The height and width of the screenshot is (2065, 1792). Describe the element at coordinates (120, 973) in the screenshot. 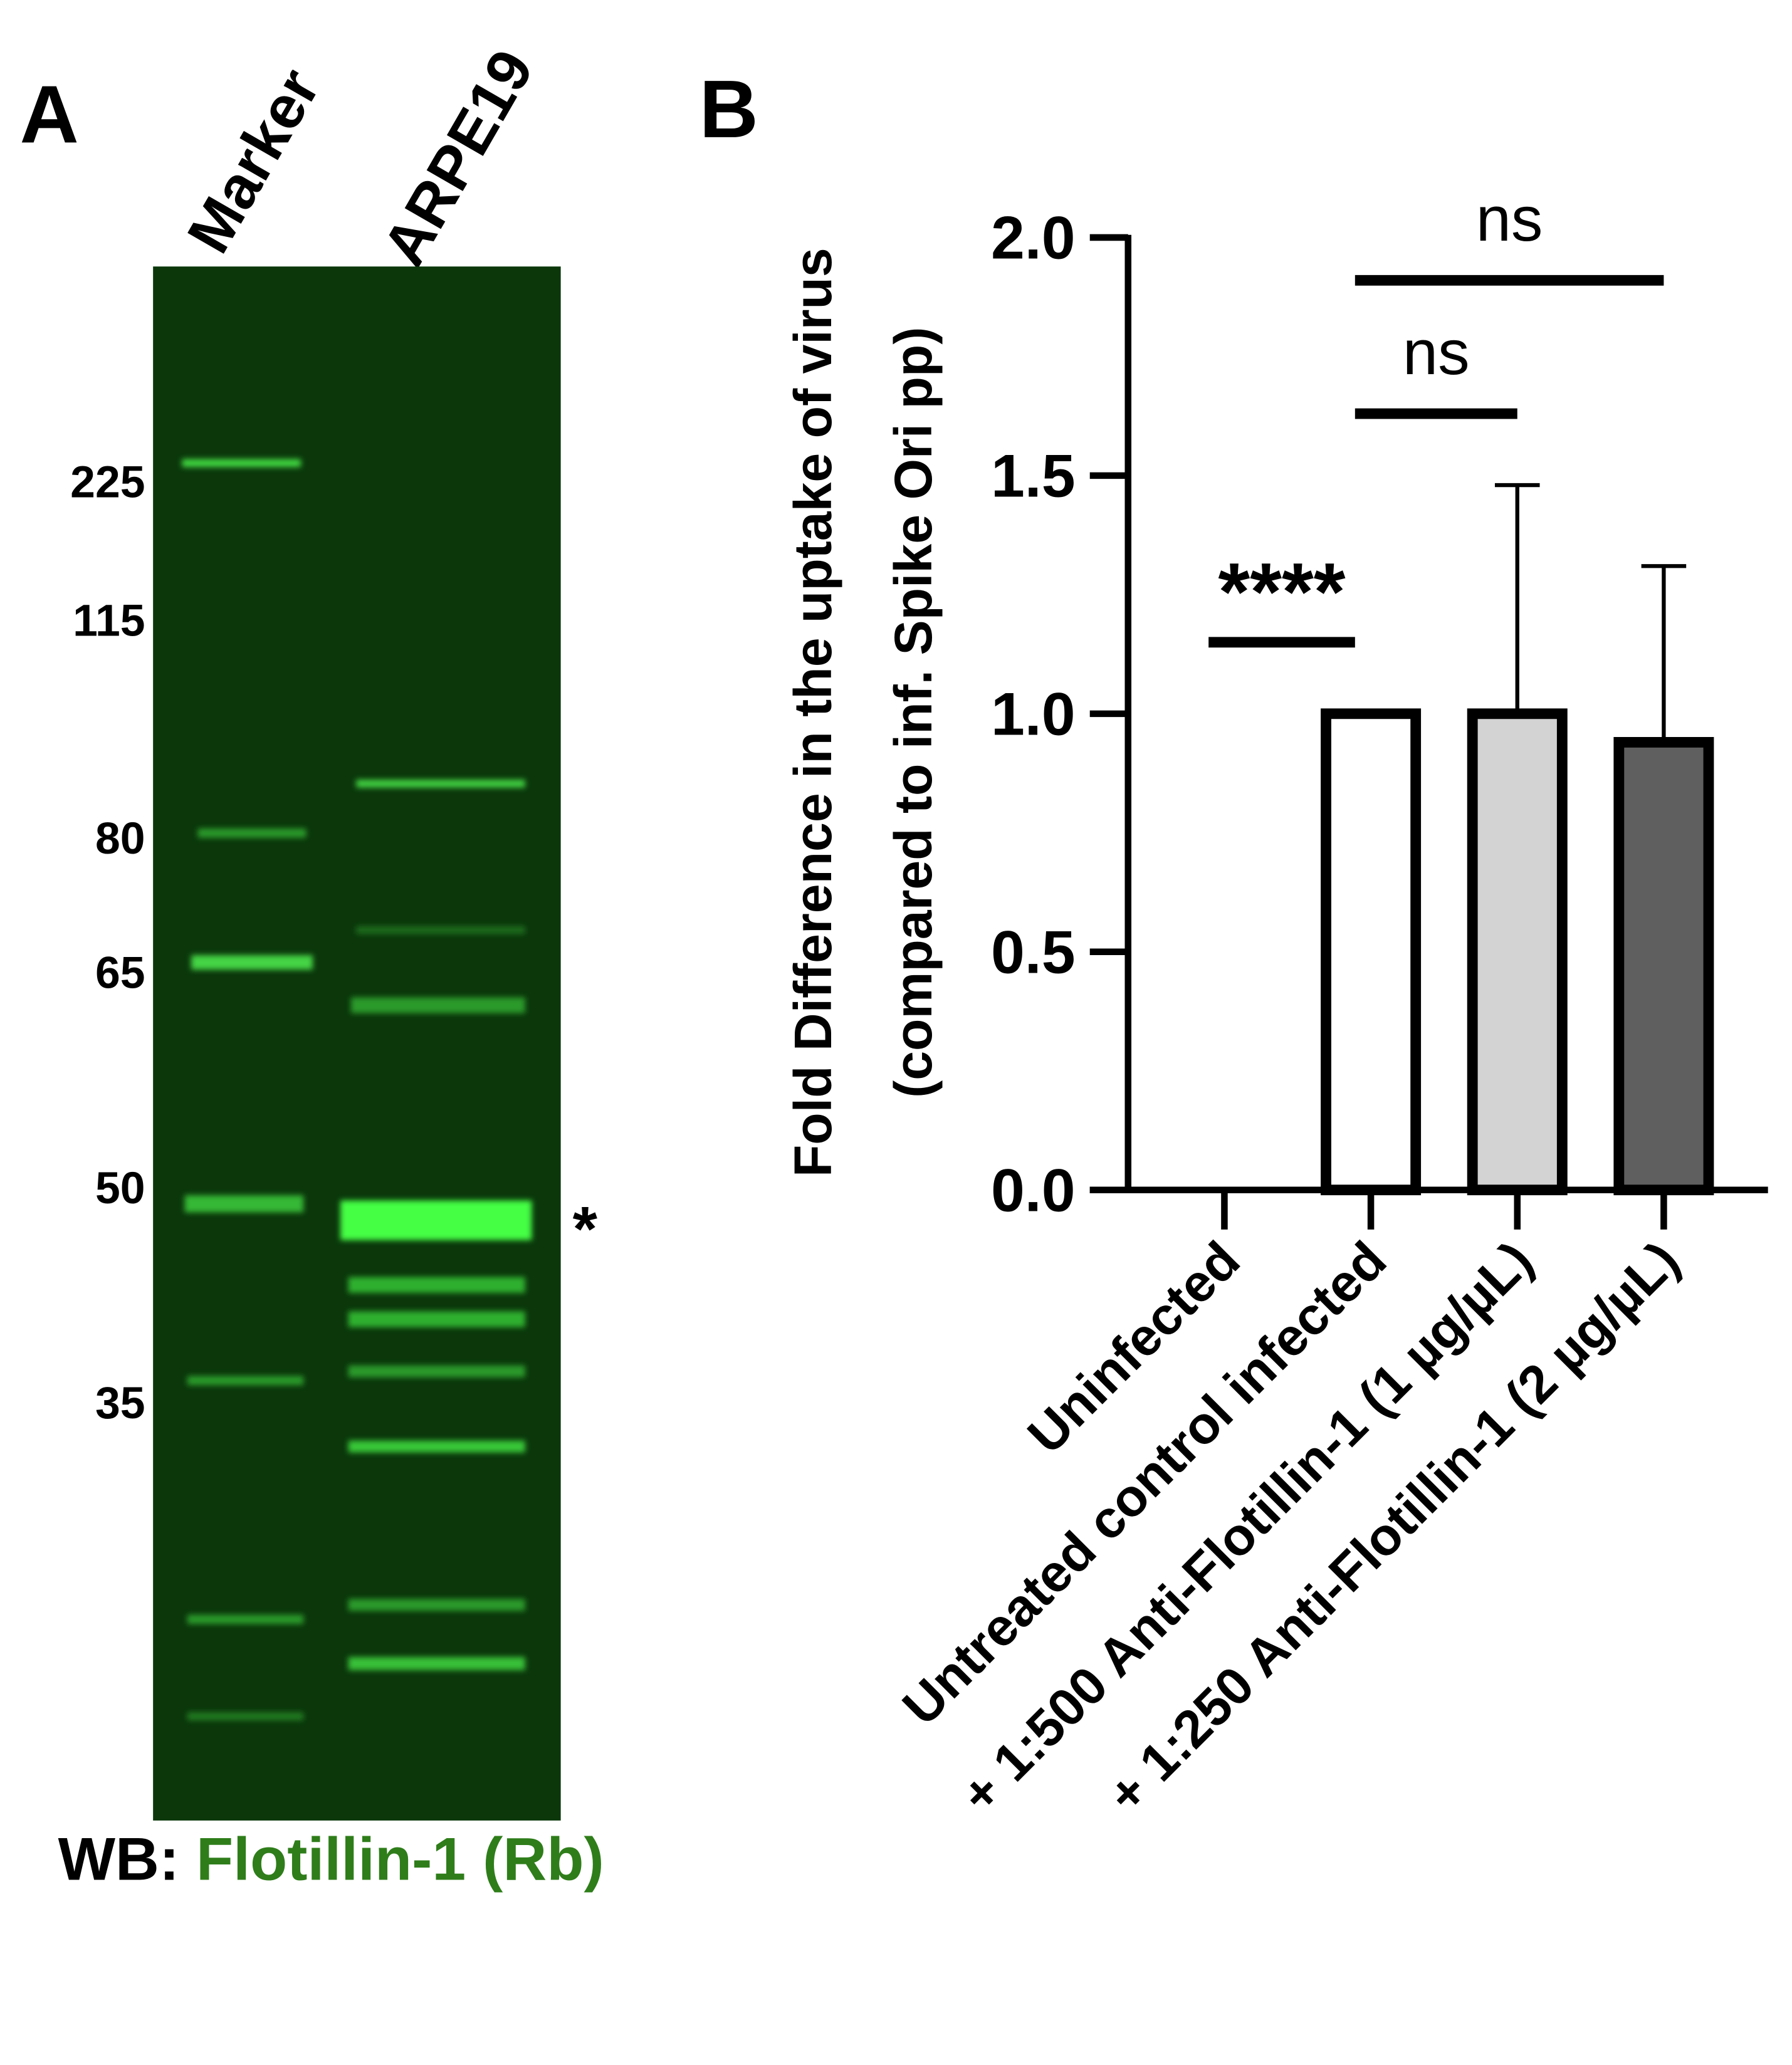

I see `marker-size: 65` at that location.